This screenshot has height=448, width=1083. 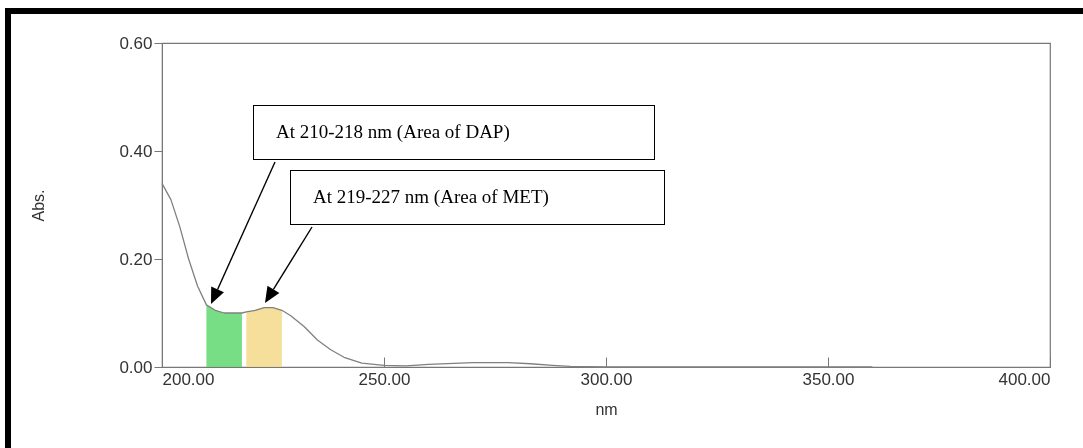 What do you see at coordinates (477, 197) in the screenshot?
I see `annotation: At 219-227 nm (Area of MET)` at bounding box center [477, 197].